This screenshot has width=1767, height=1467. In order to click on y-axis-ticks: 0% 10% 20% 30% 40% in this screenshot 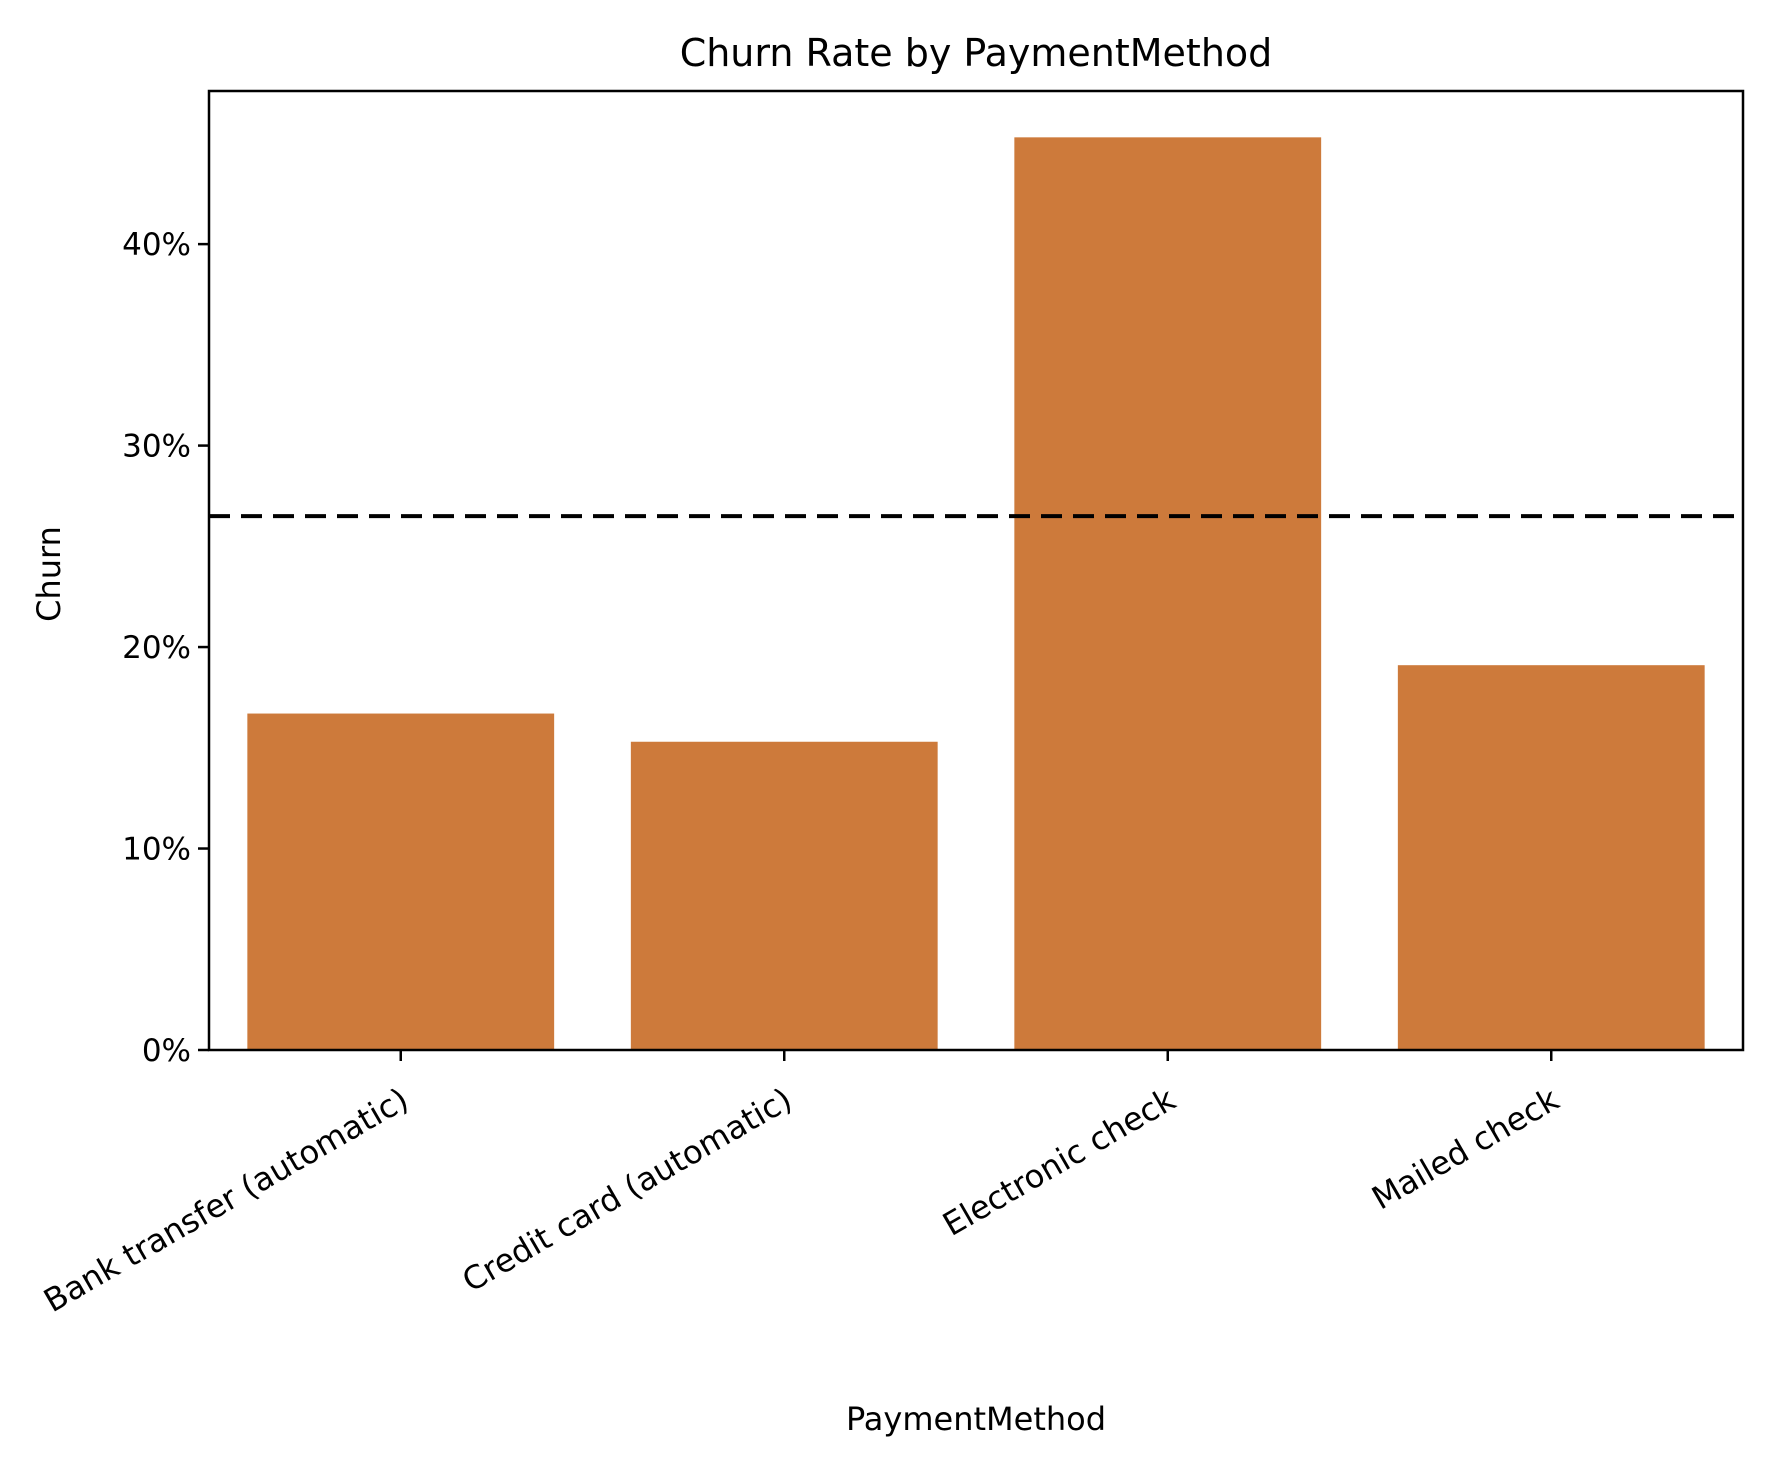, I will do `click(165, 648)`.